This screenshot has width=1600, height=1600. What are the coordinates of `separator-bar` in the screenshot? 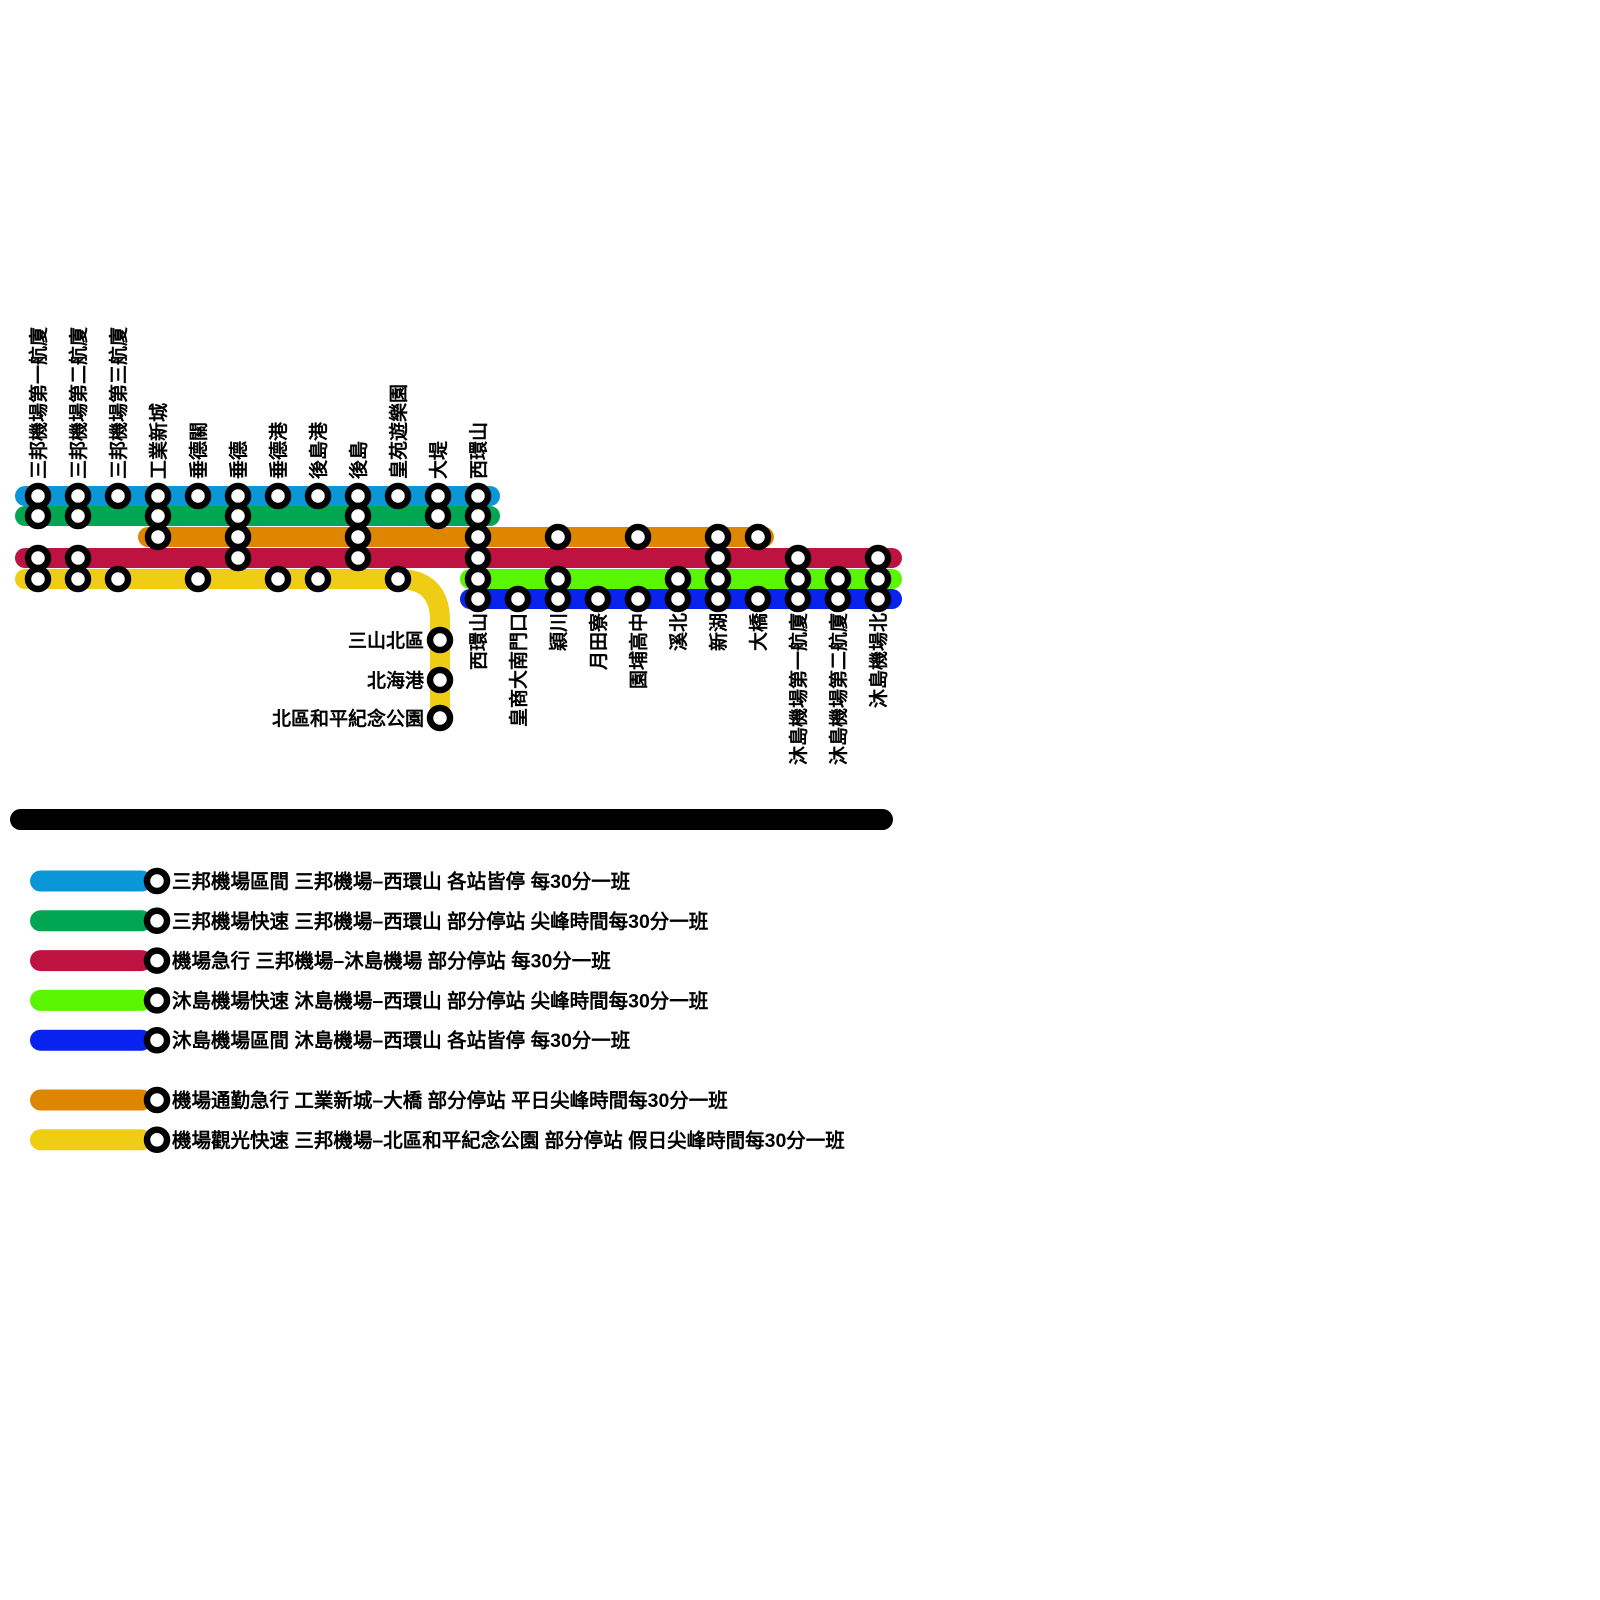 It's located at (451, 819).